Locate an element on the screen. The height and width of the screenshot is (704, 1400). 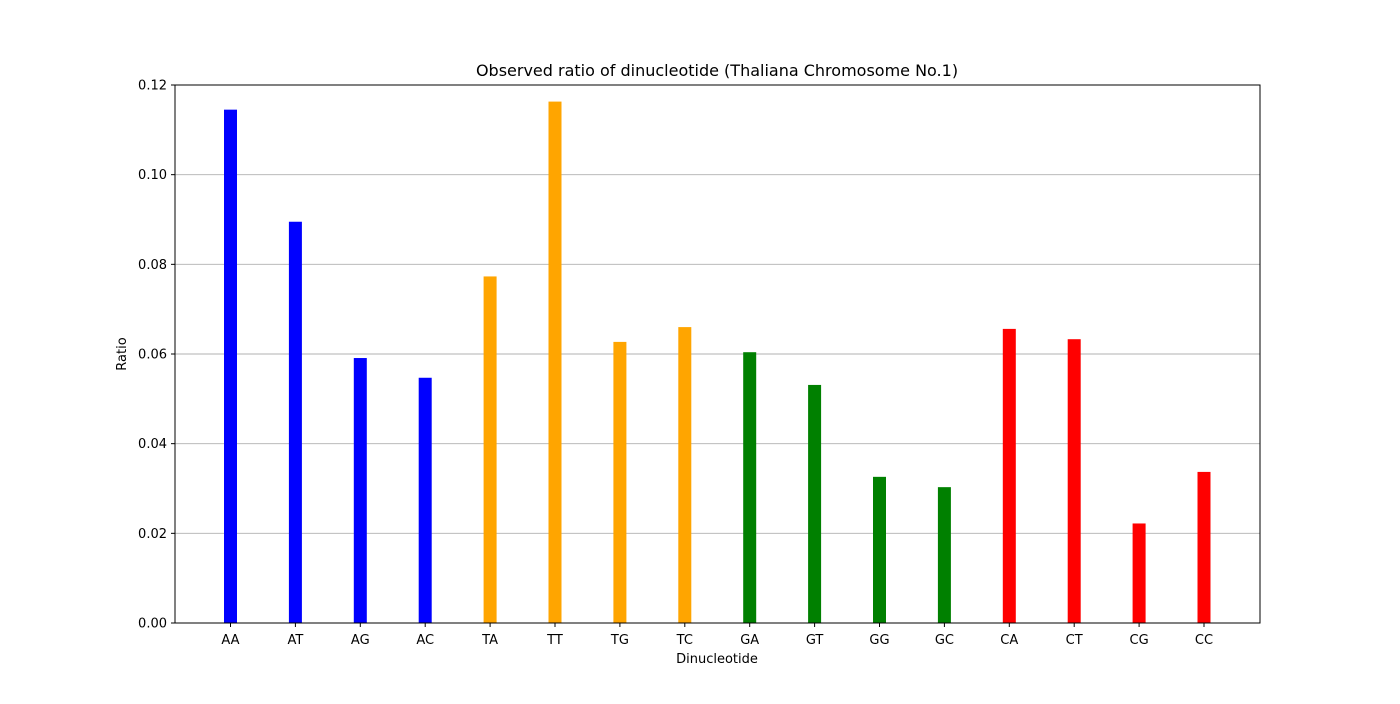
x-tick-label: AC is located at coordinates (425, 640).